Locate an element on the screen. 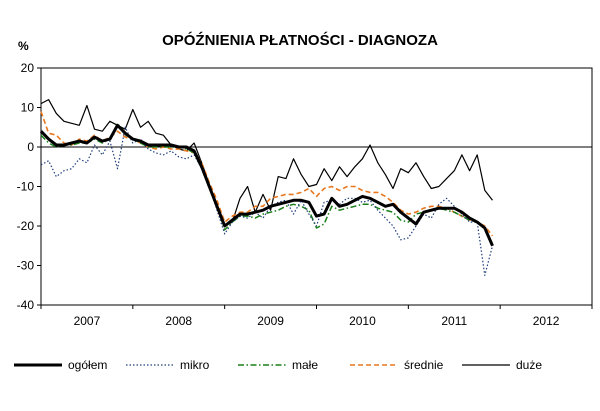  x-tick-label: 2010 is located at coordinates (362, 321).